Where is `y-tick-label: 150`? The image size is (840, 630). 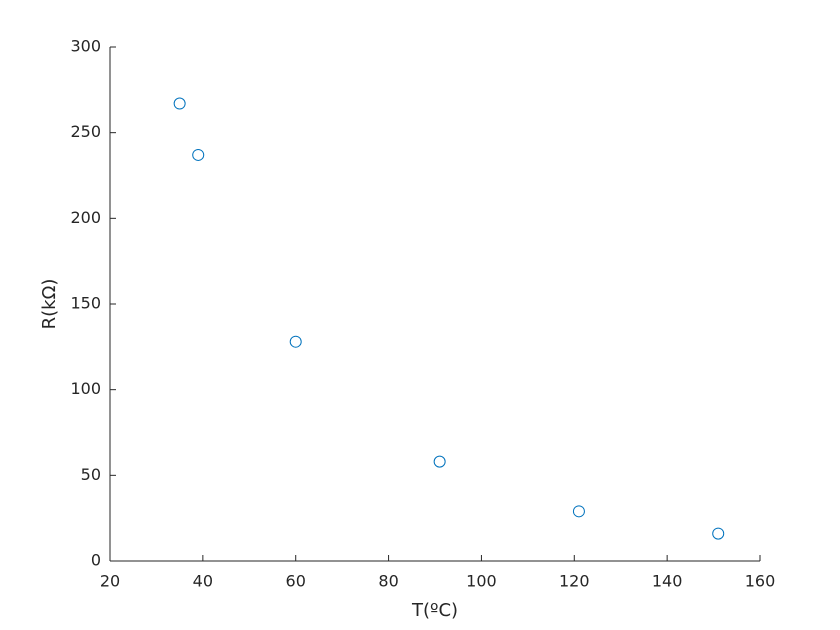 y-tick-label: 150 is located at coordinates (85, 303).